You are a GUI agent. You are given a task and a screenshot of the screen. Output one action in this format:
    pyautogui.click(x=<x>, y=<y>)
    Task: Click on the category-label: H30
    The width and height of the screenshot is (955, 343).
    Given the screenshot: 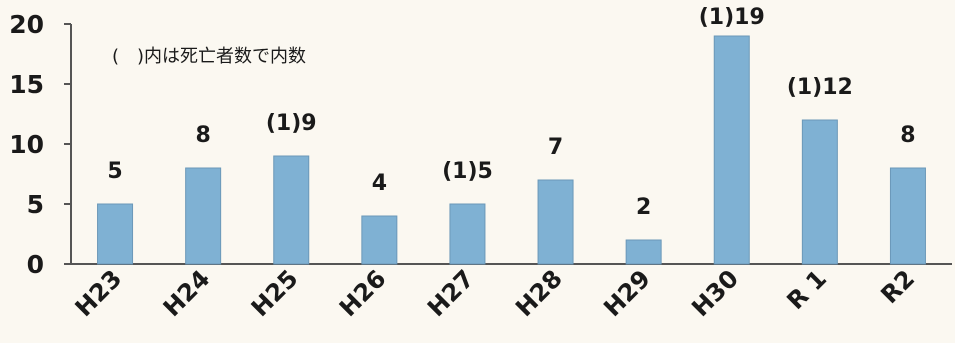 What is the action you would take?
    pyautogui.click(x=715, y=293)
    